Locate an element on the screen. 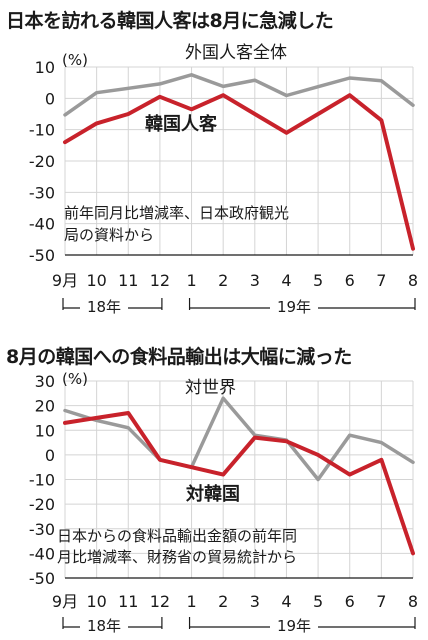 Image resolution: width=428 pixels, height=640 pixels. chart2-title: 8月の韓国への食料品輸出は大幅に減った is located at coordinates (179, 357).